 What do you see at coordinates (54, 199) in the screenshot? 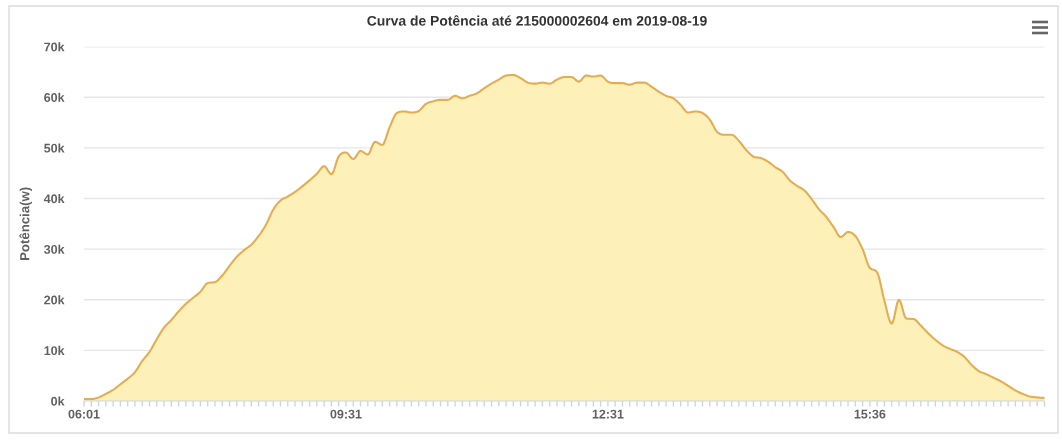
I see `y-tick-label: 40k` at bounding box center [54, 199].